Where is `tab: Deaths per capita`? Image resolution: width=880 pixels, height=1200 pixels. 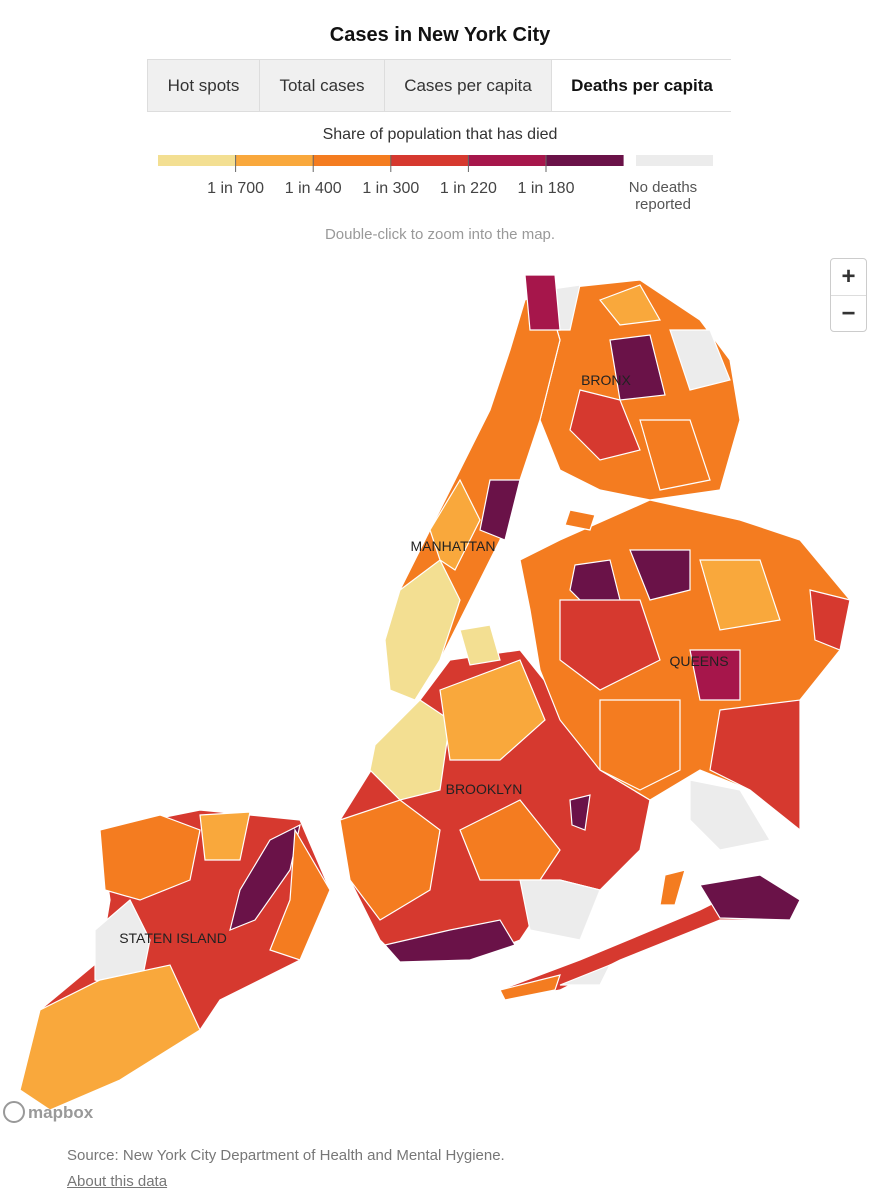
tab: Deaths per capita is located at coordinates (642, 85).